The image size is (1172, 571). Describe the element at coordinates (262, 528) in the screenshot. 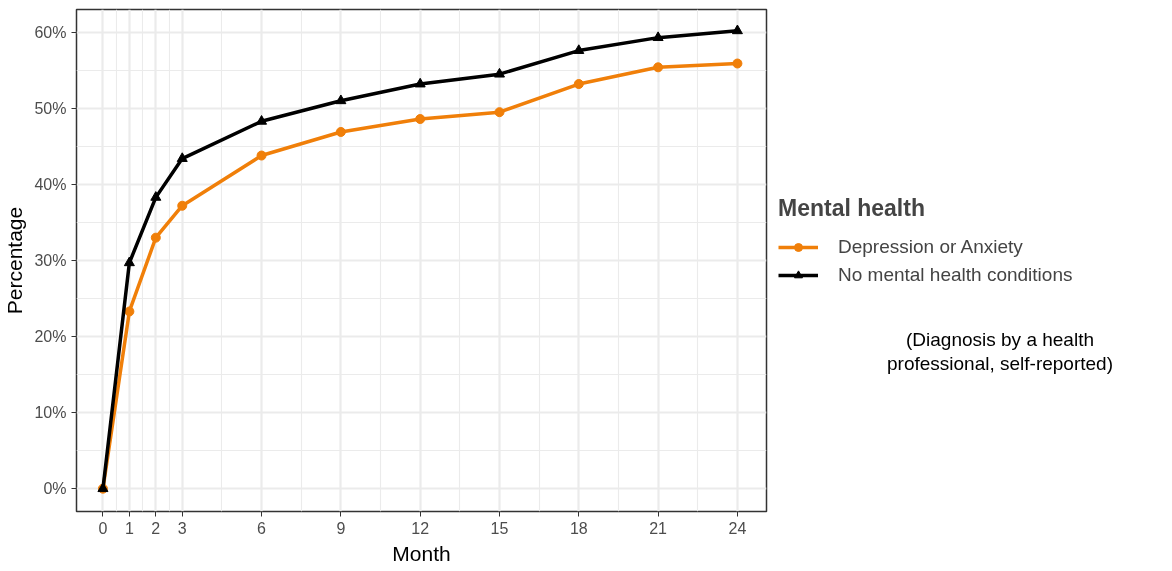

I see `x-tick-label: 6` at that location.